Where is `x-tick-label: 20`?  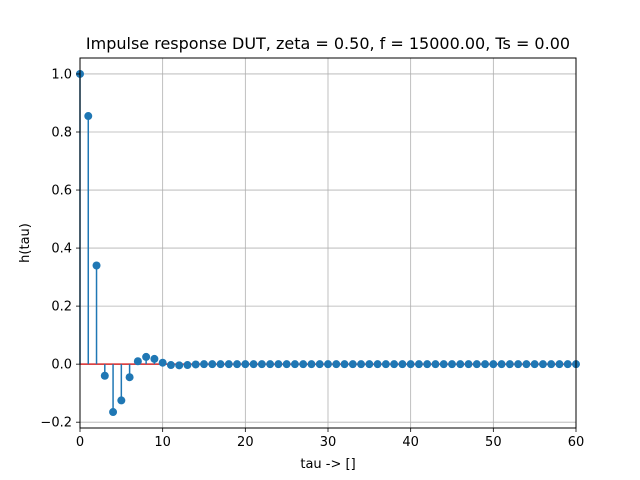 x-tick-label: 20 is located at coordinates (245, 442).